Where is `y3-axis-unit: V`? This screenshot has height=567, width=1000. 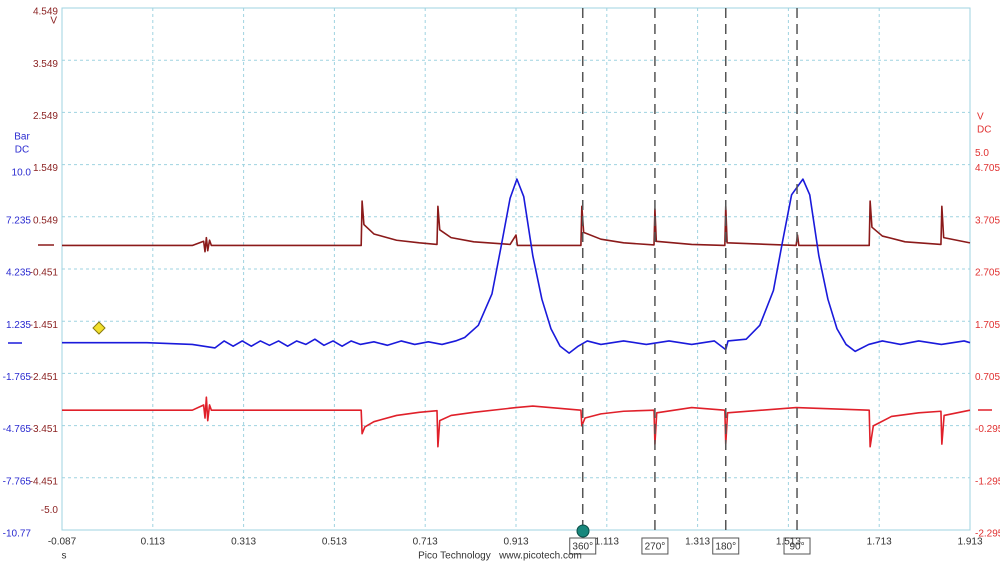
y3-axis-unit: V is located at coordinates (980, 117).